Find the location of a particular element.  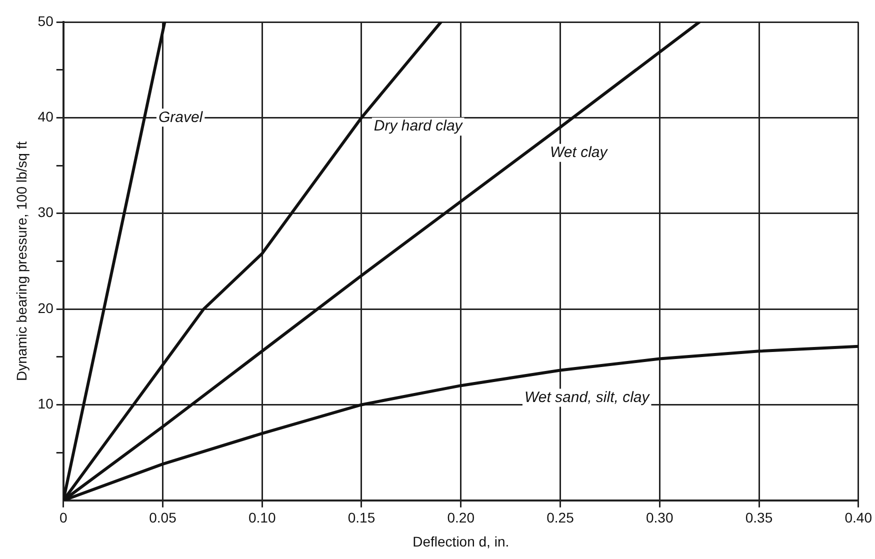

y-tick-label: 50 is located at coordinates (46, 20).